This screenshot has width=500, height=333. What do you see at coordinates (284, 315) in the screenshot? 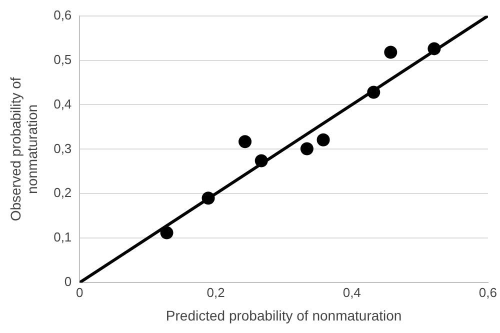
I see `x-axis-title: Predicted probability of nonmaturation` at bounding box center [284, 315].